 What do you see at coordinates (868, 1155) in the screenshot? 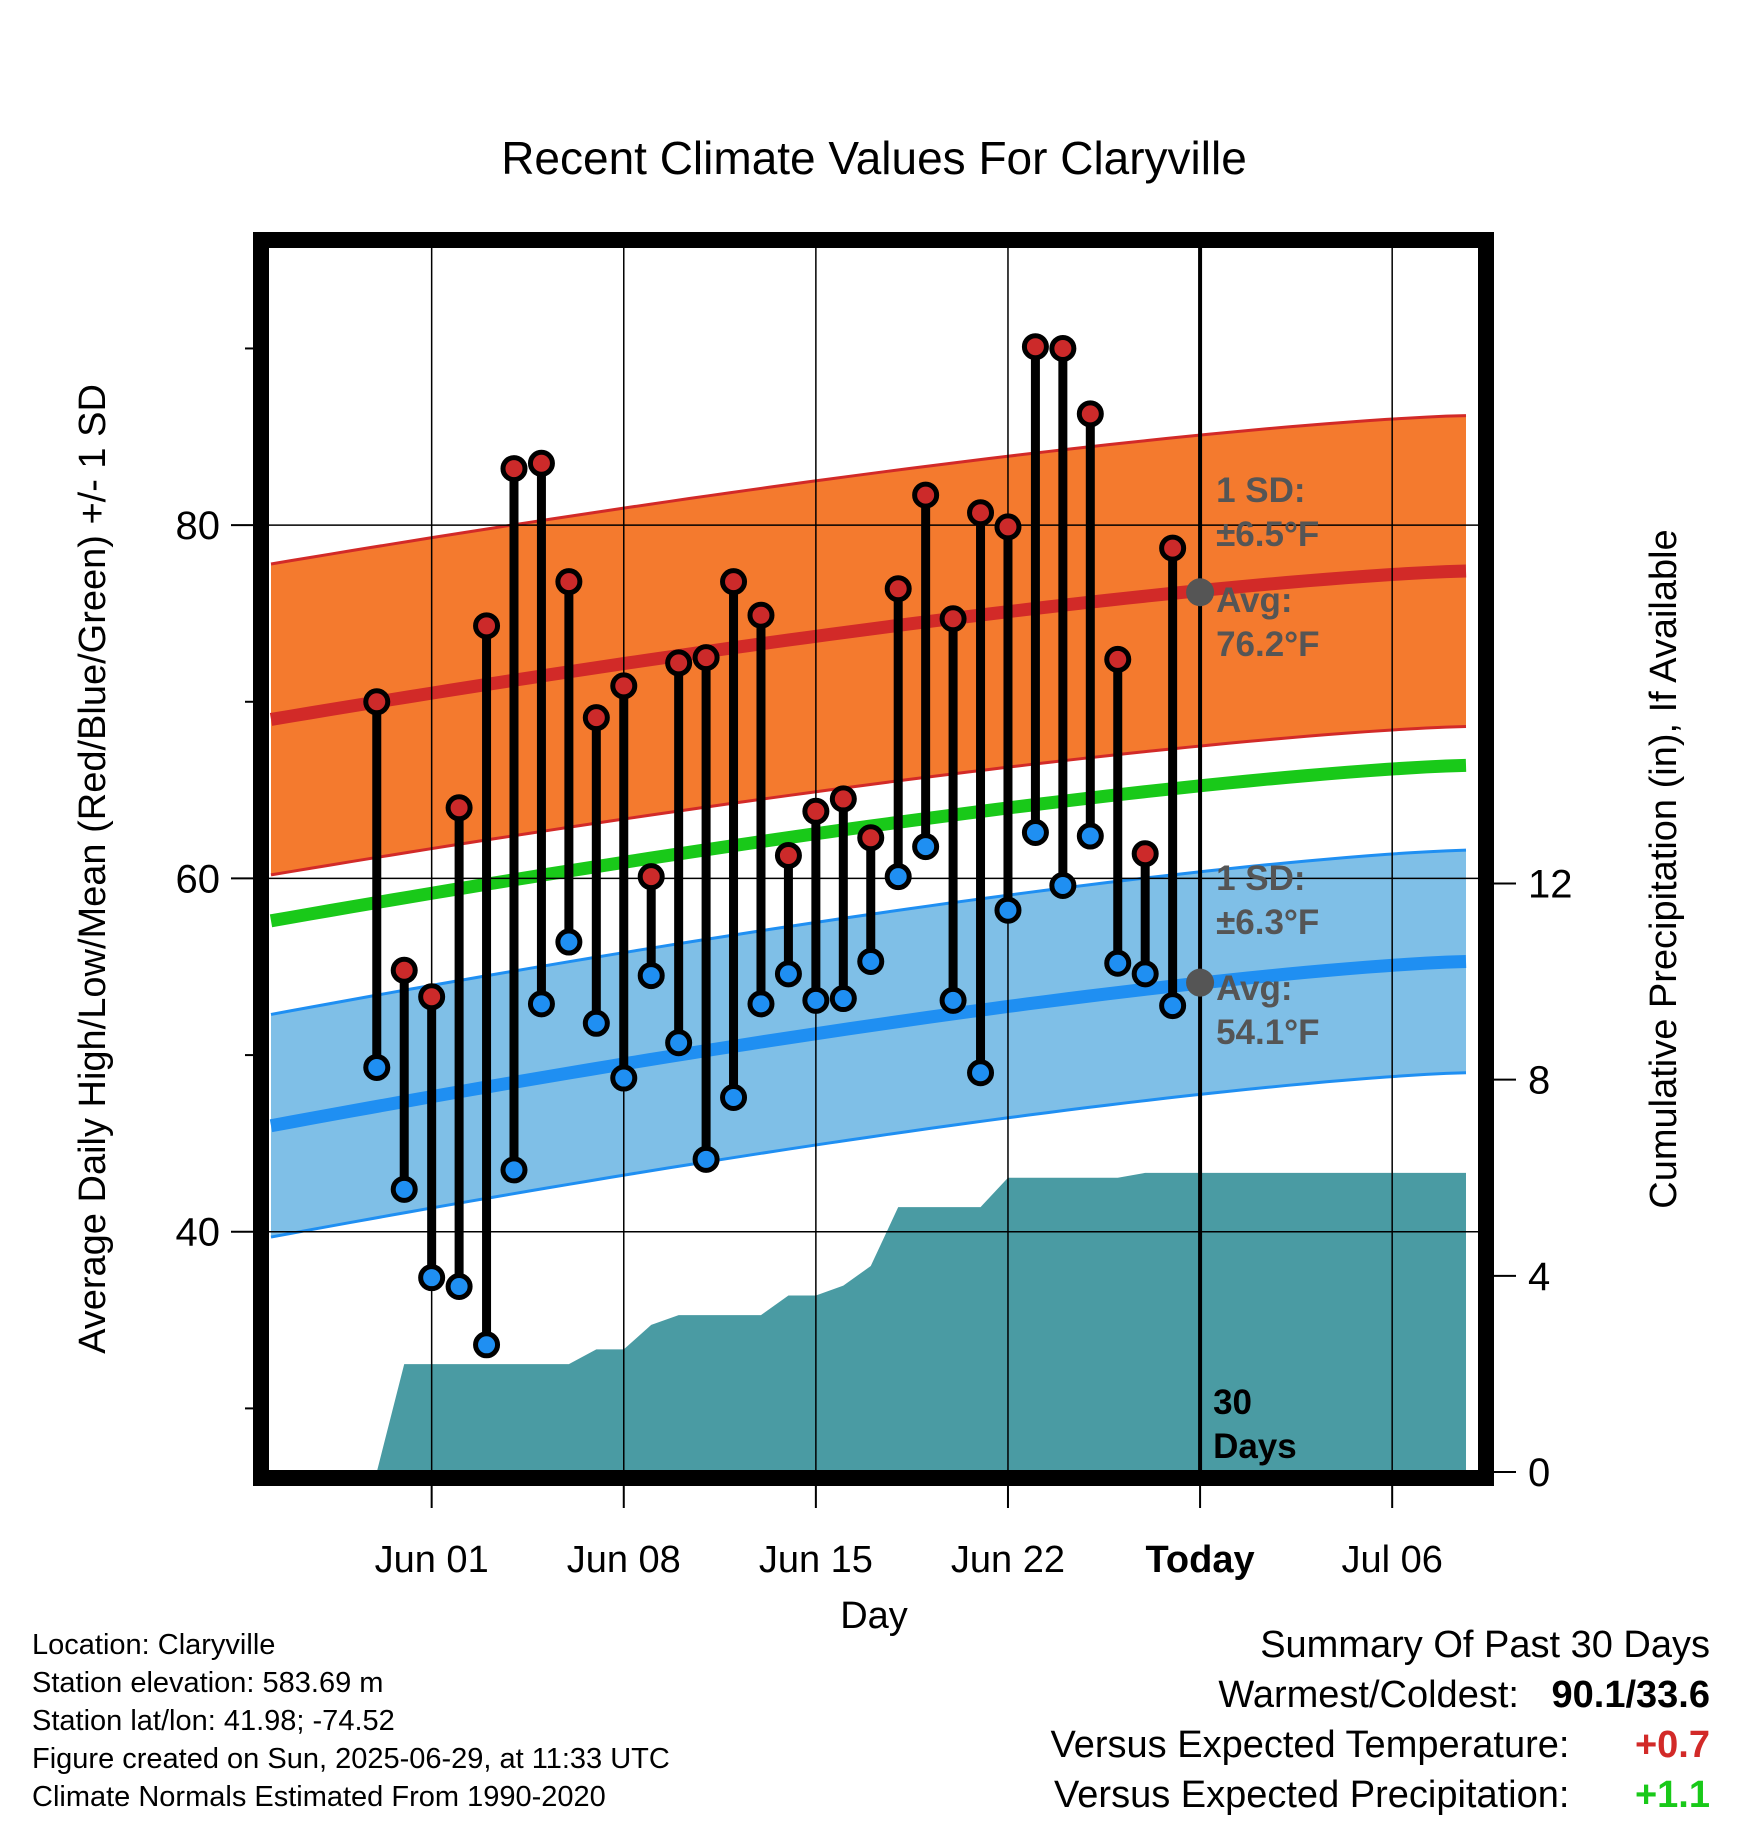
I see `low-band-lower` at bounding box center [868, 1155].